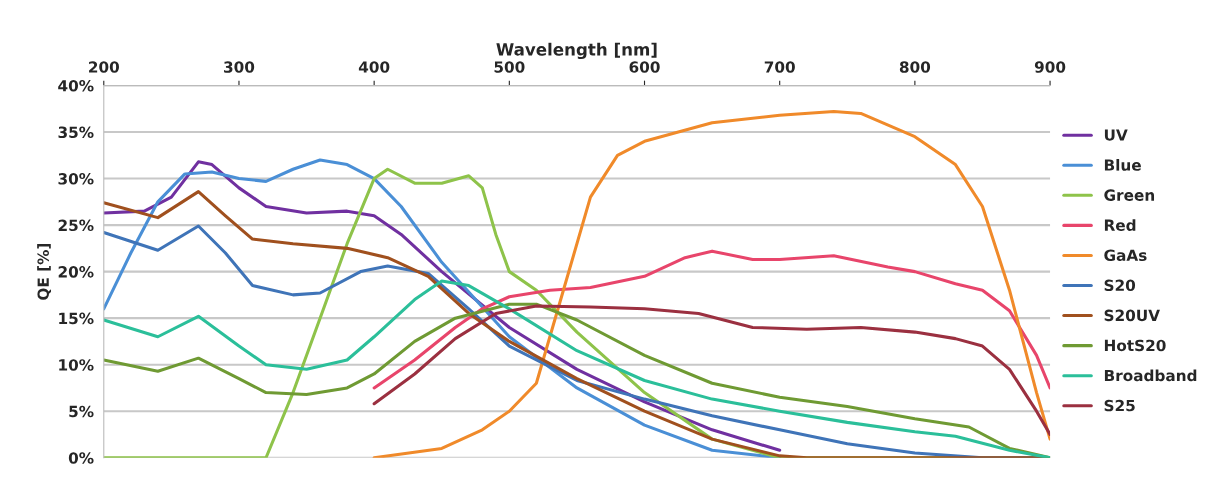  Describe the element at coordinates (104, 67) in the screenshot. I see `x-tick-label: 200` at that location.